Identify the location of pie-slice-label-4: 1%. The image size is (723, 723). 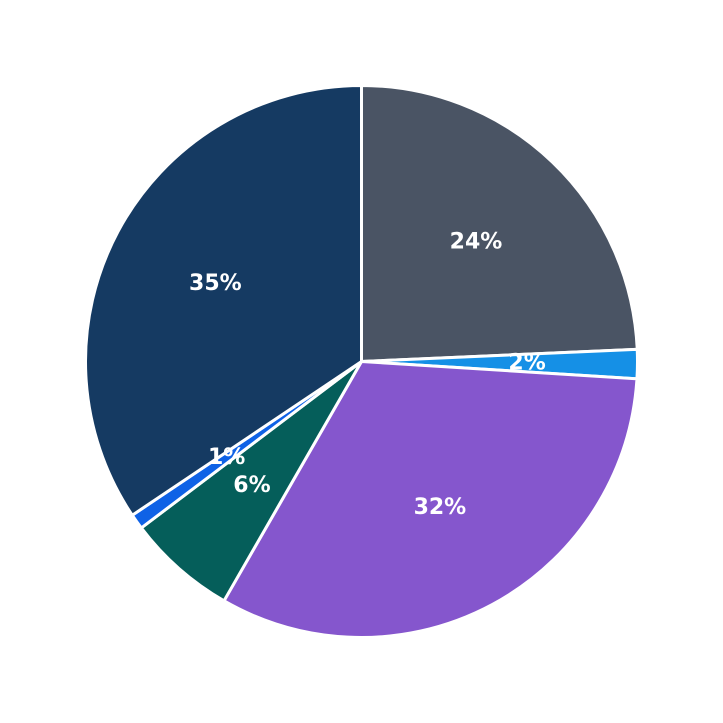
(226, 457).